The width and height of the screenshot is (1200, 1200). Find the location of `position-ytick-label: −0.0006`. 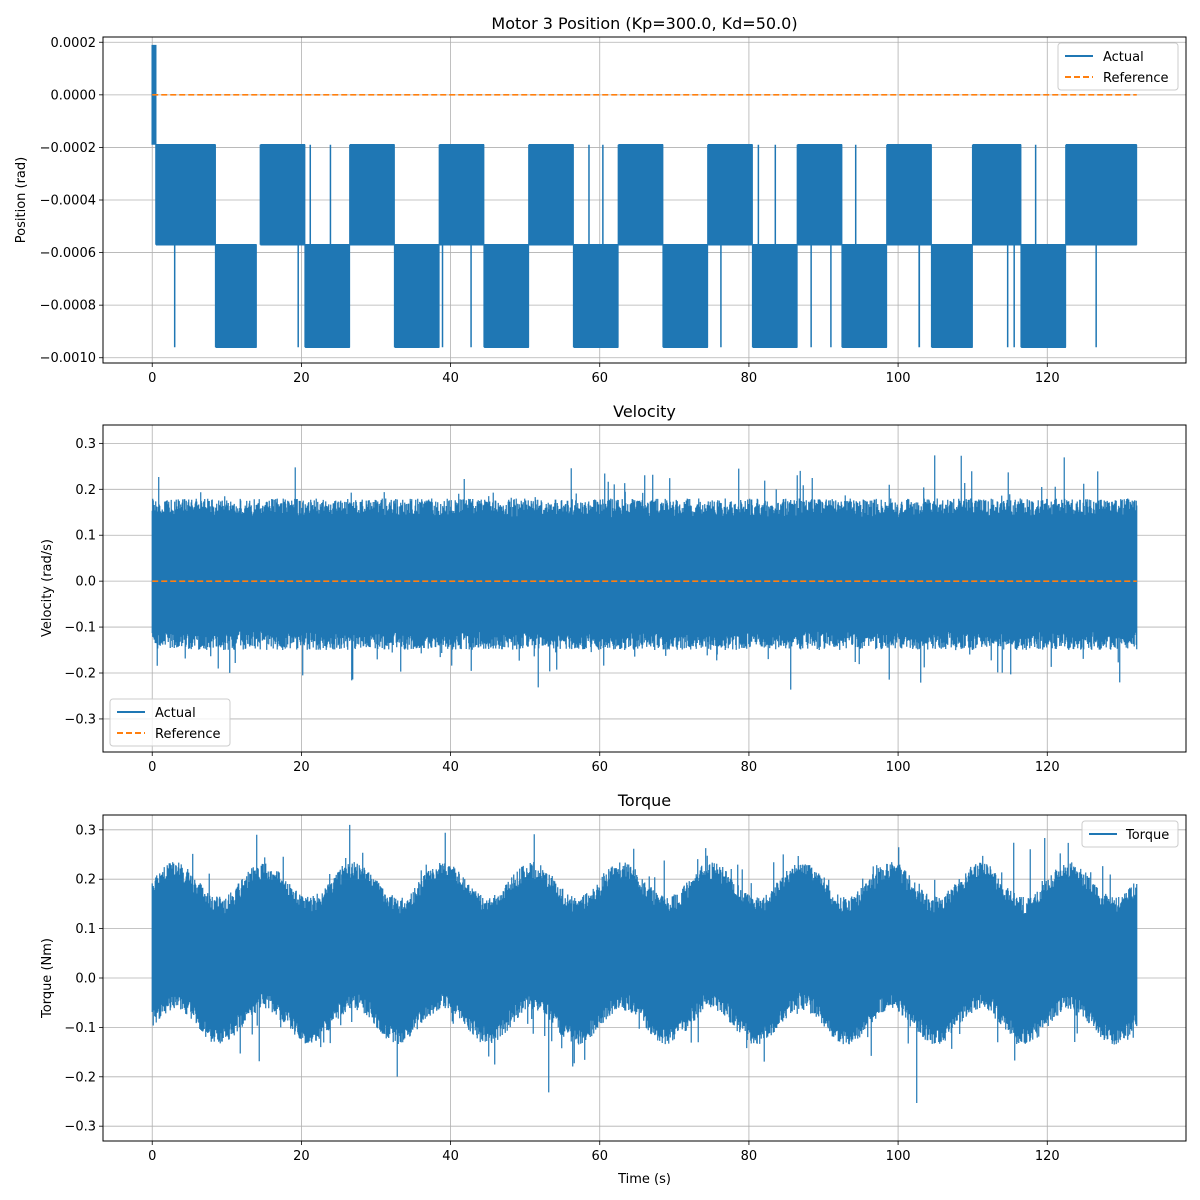

position-ytick-label: −0.0006 is located at coordinates (68, 253).